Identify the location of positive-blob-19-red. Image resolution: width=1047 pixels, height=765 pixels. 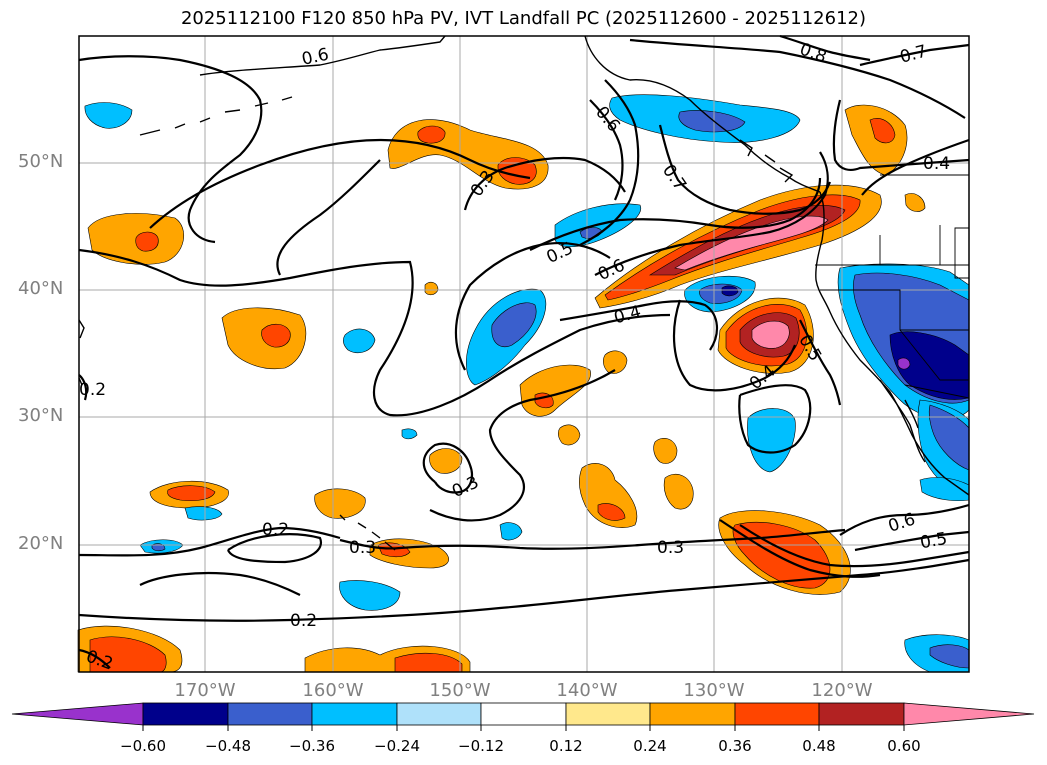
(882, 131).